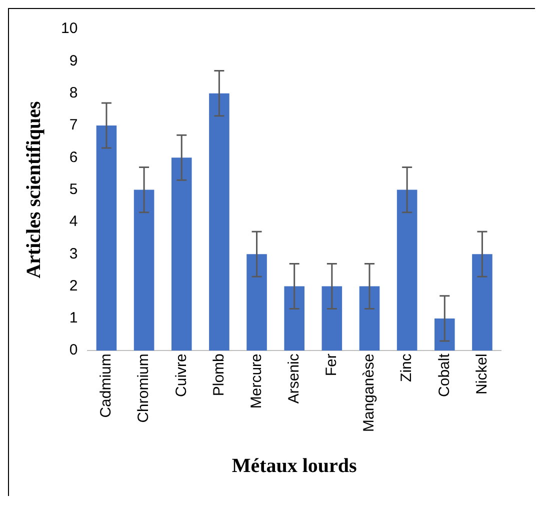 Image resolution: width=545 pixels, height=506 pixels. Describe the element at coordinates (73, 350) in the screenshot. I see `y-tick-label: 0` at that location.